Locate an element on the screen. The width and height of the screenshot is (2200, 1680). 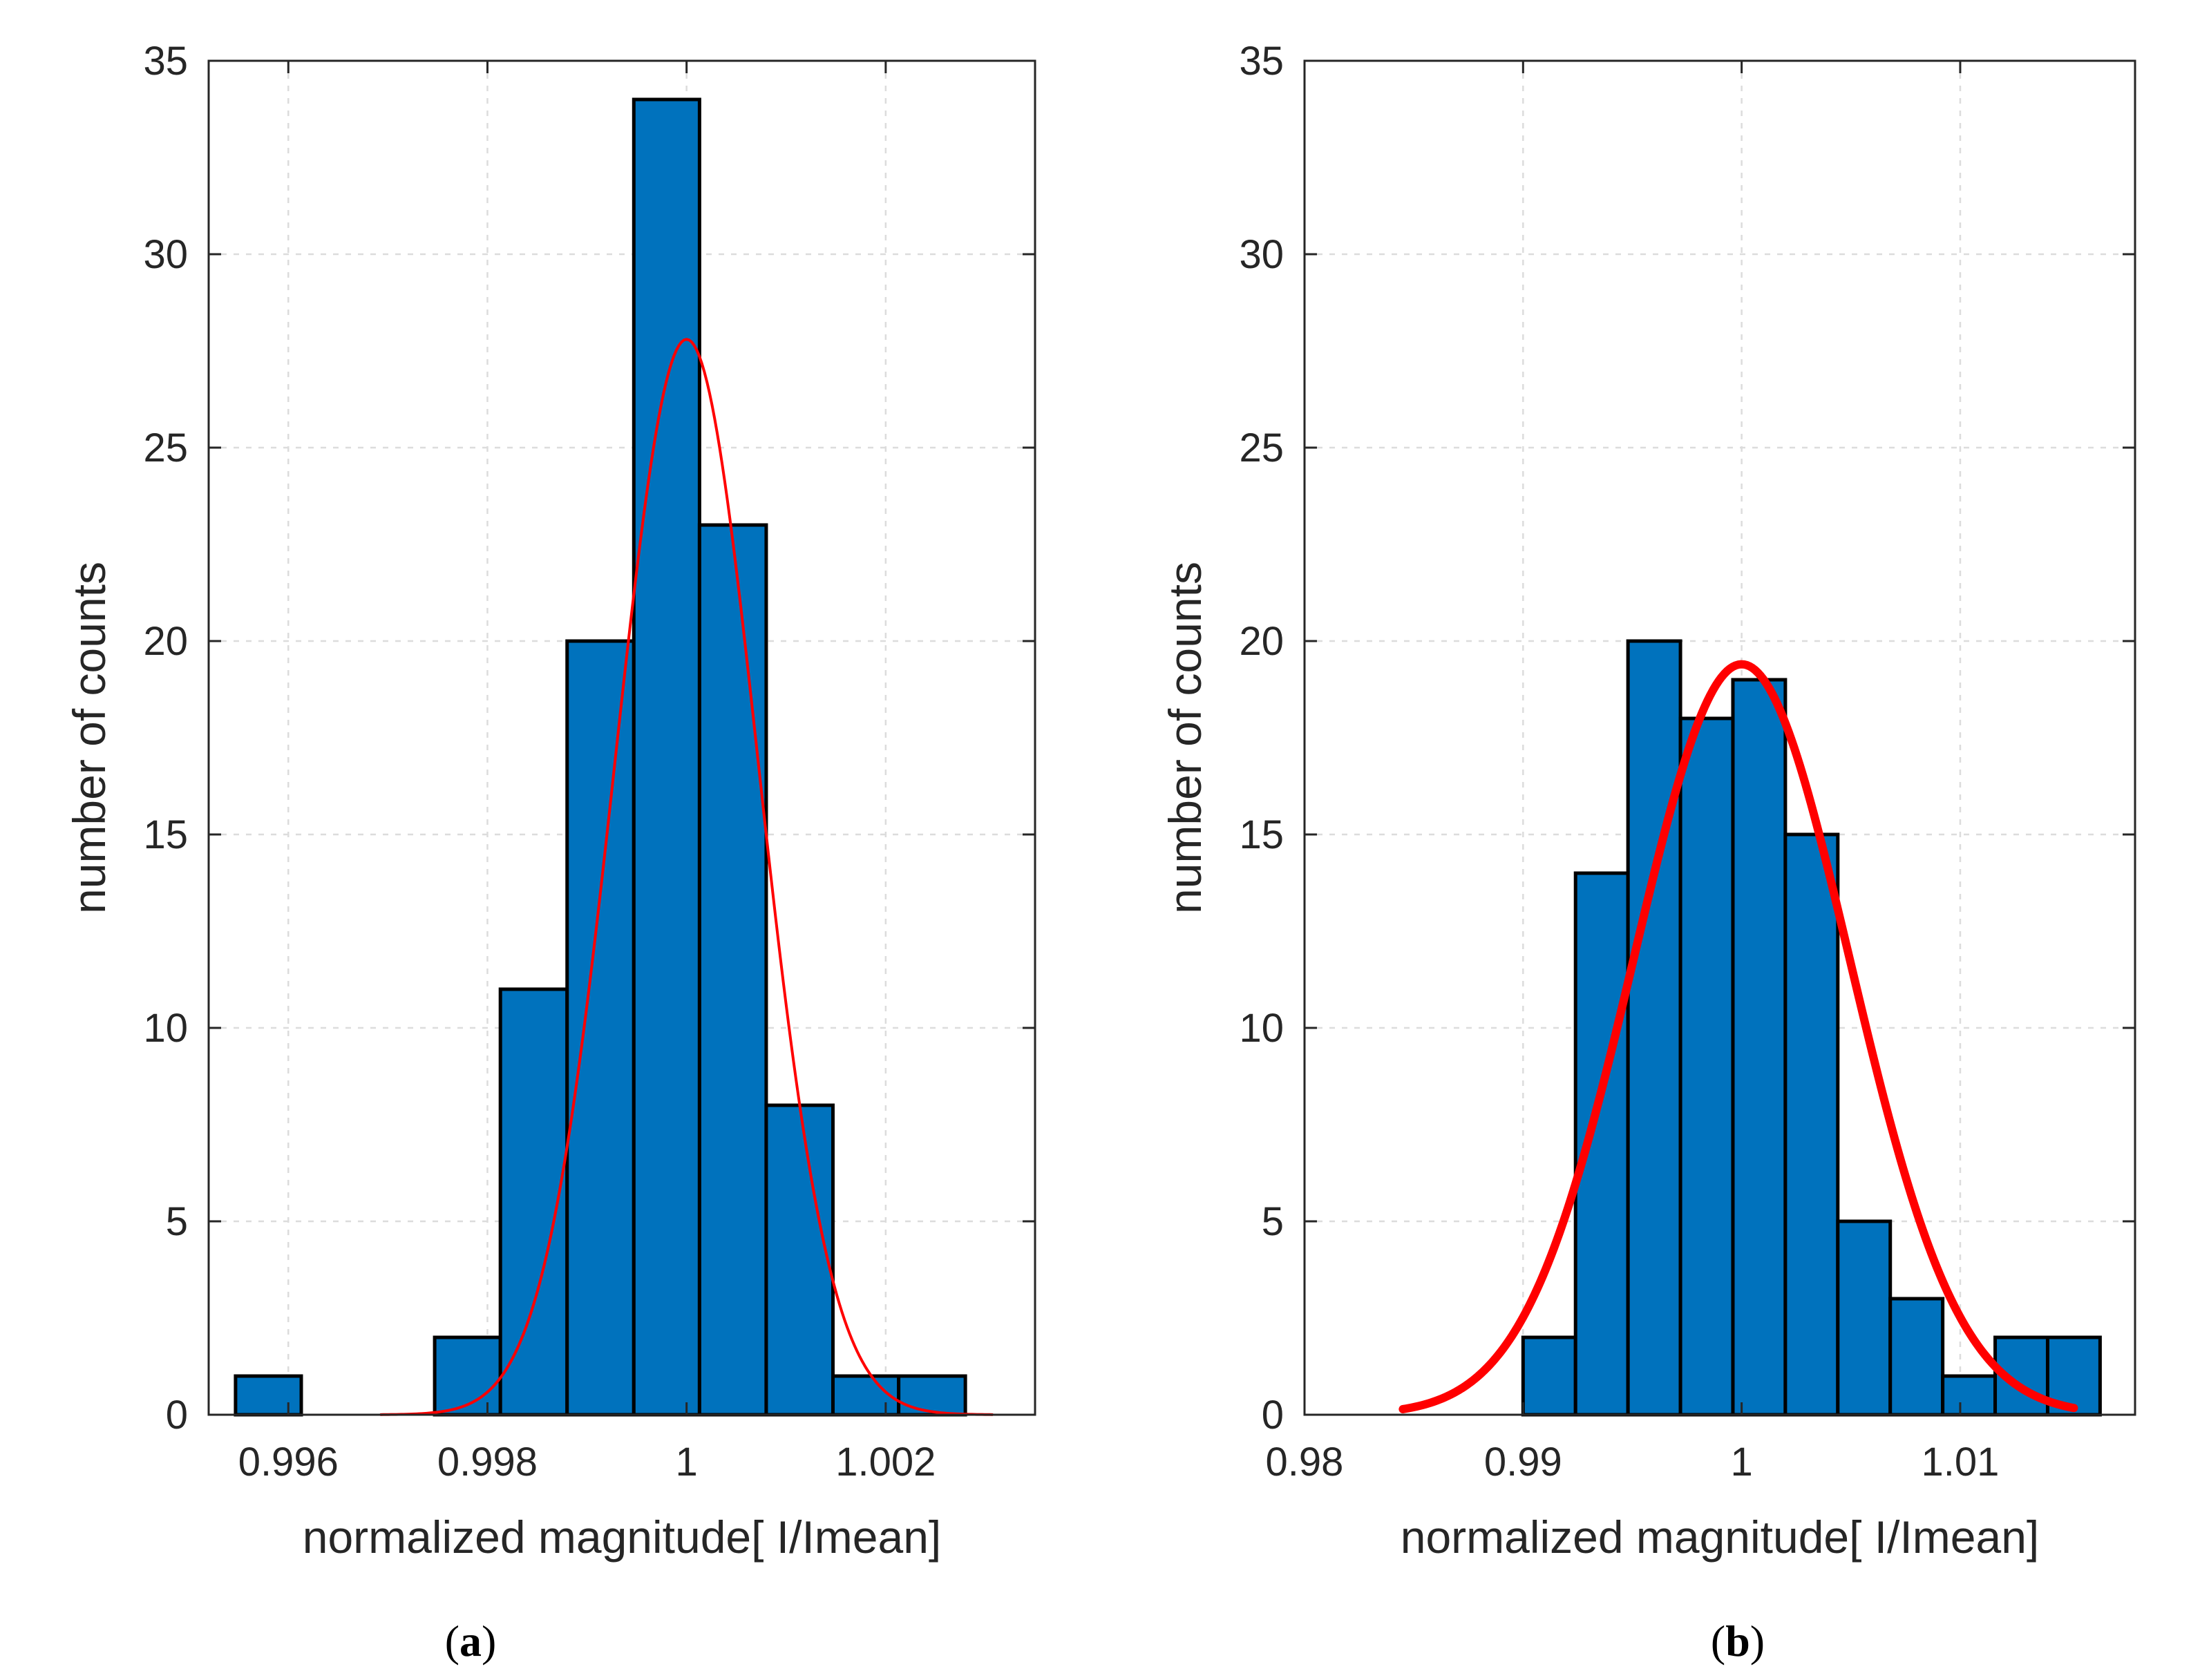
panel-caption: (b) is located at coordinates (1738, 1640).